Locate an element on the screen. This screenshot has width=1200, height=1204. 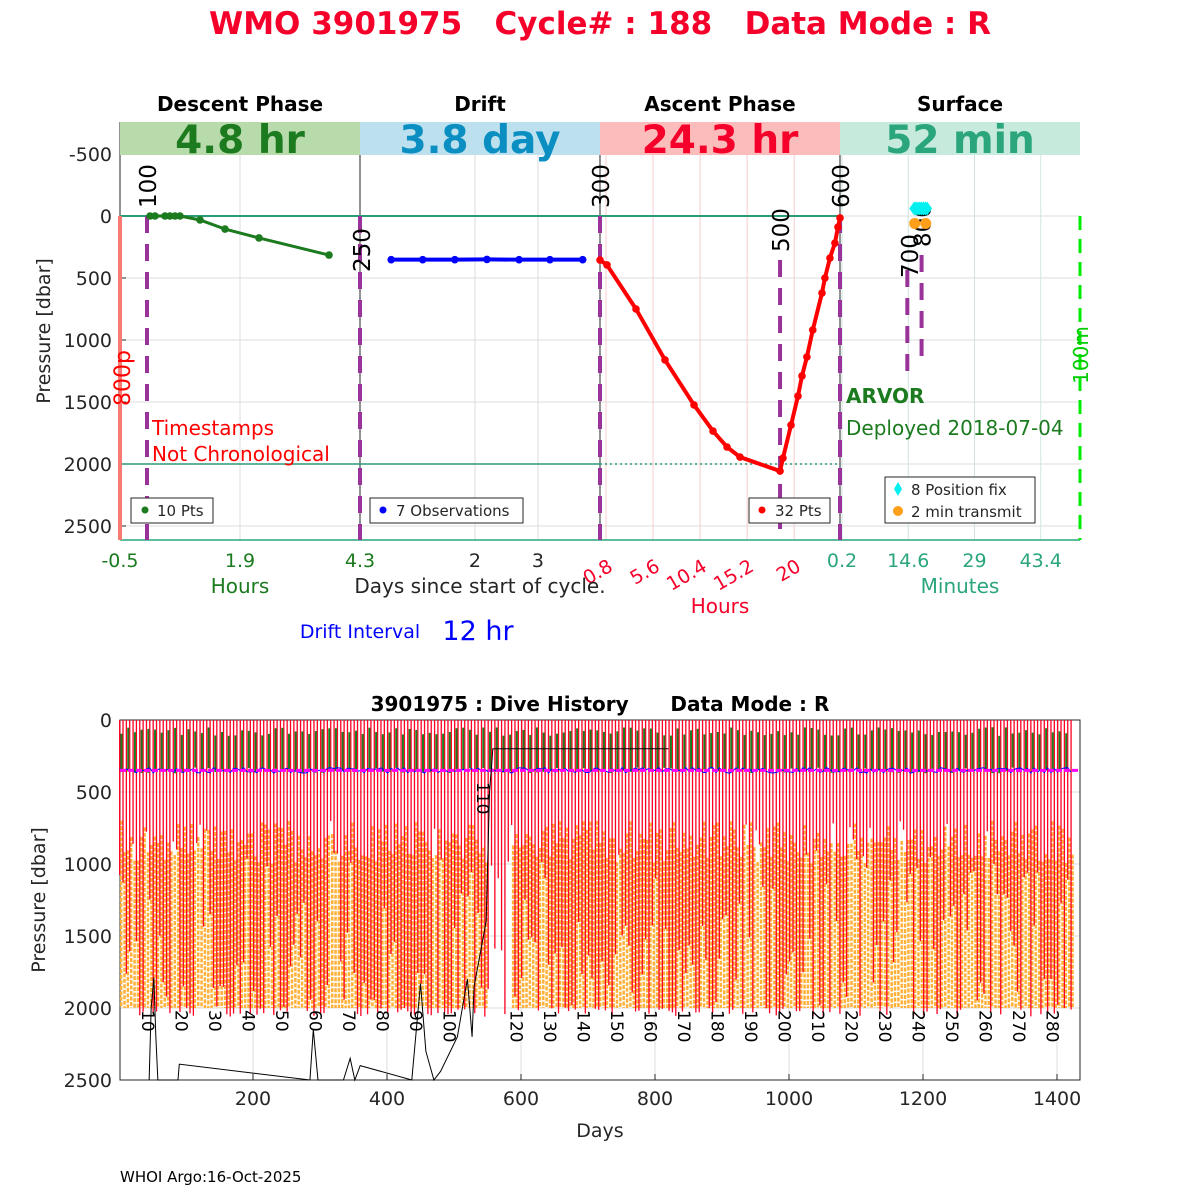
y-tick-label: 1500 is located at coordinates (88, 403).